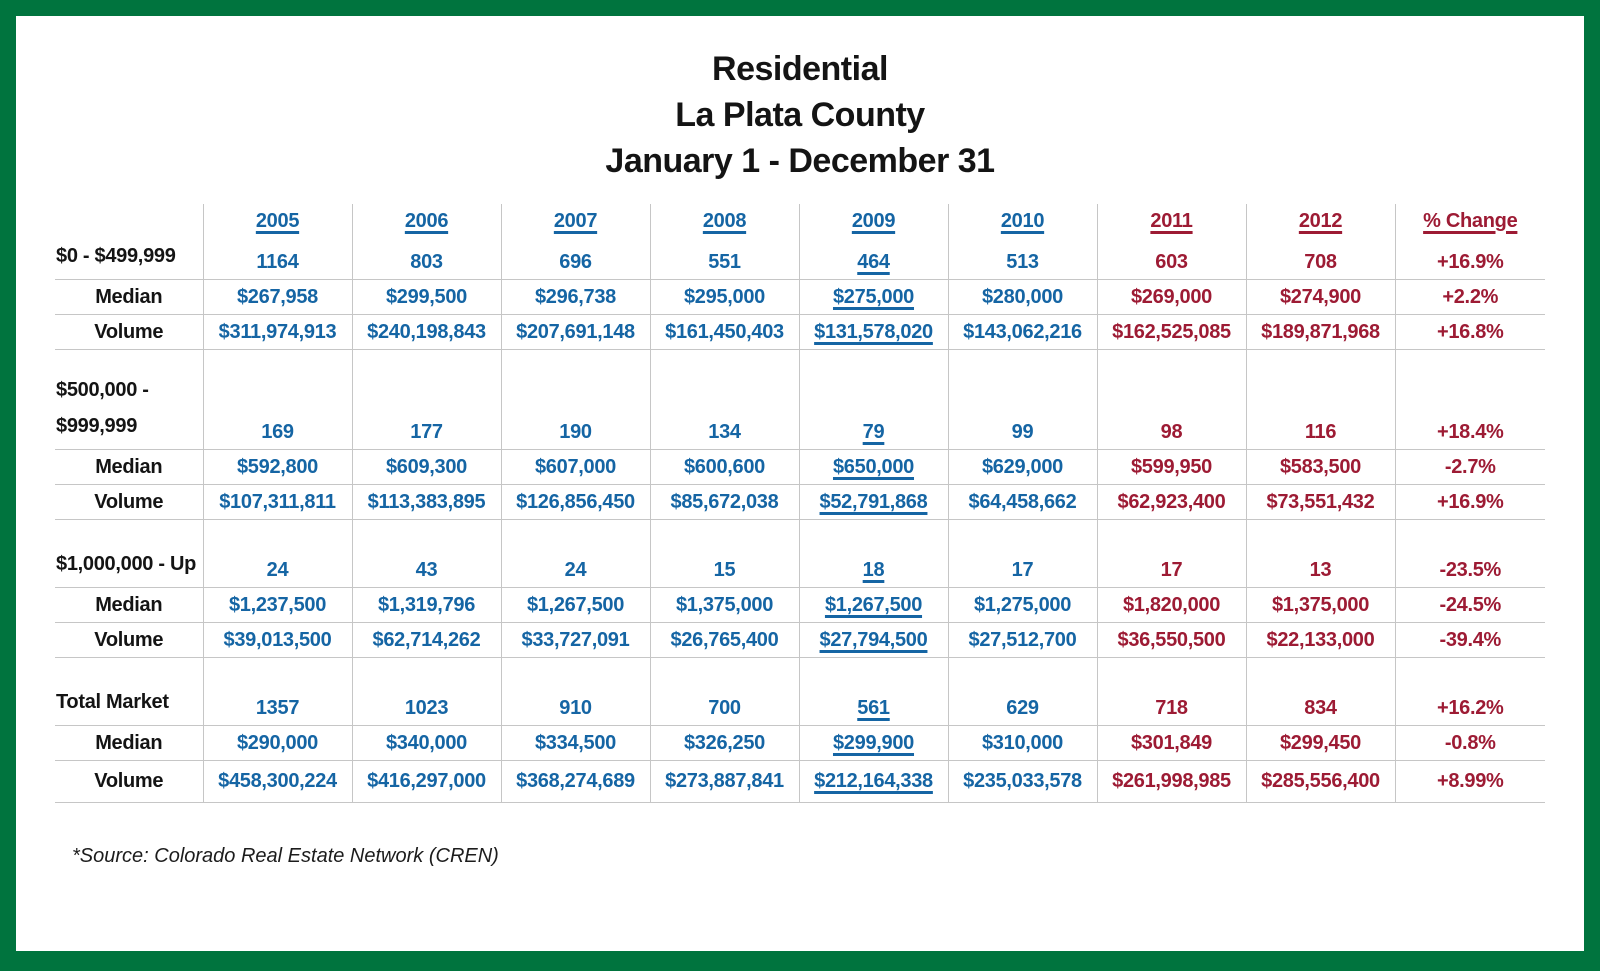 This screenshot has height=971, width=1600. What do you see at coordinates (1023, 640) in the screenshot?
I see `data-cell: $27,512,700` at bounding box center [1023, 640].